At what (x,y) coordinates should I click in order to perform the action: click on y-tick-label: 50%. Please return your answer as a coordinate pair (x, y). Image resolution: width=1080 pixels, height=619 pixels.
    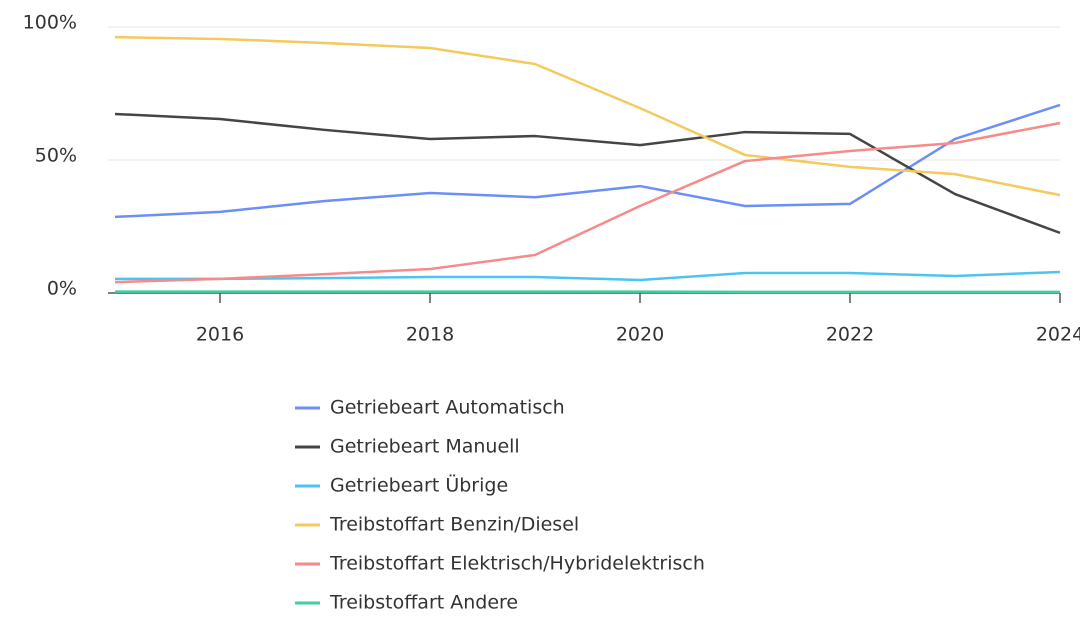
    Looking at the image, I should click on (56, 156).